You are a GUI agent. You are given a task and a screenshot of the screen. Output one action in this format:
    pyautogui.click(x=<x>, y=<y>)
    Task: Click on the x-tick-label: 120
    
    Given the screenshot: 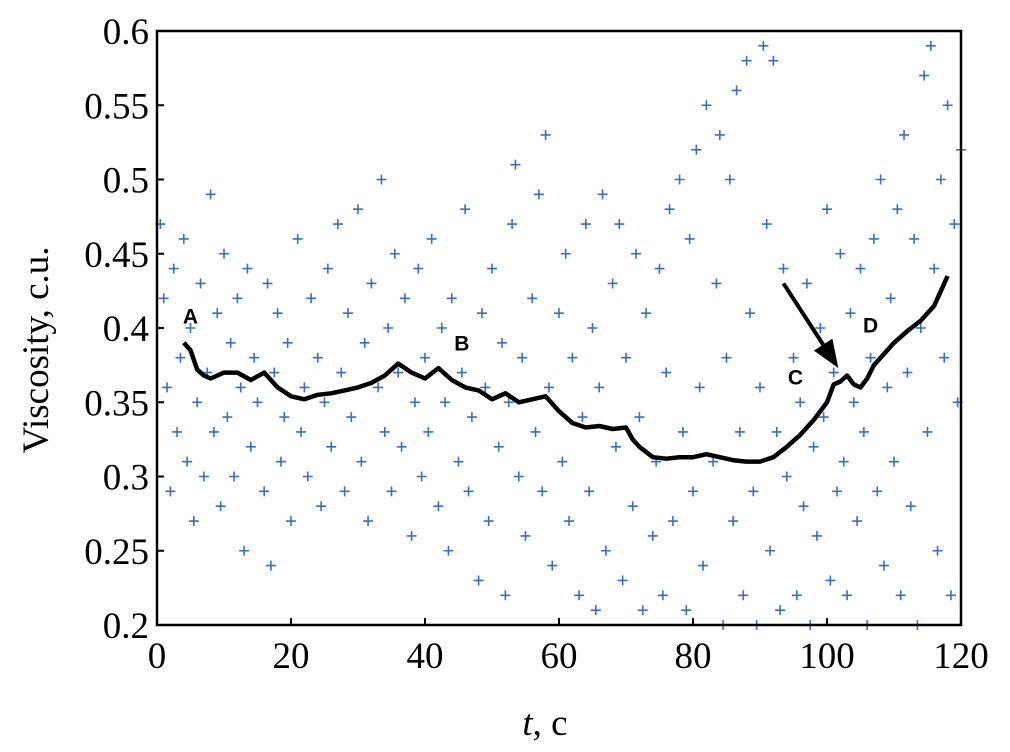 What is the action you would take?
    pyautogui.click(x=961, y=656)
    